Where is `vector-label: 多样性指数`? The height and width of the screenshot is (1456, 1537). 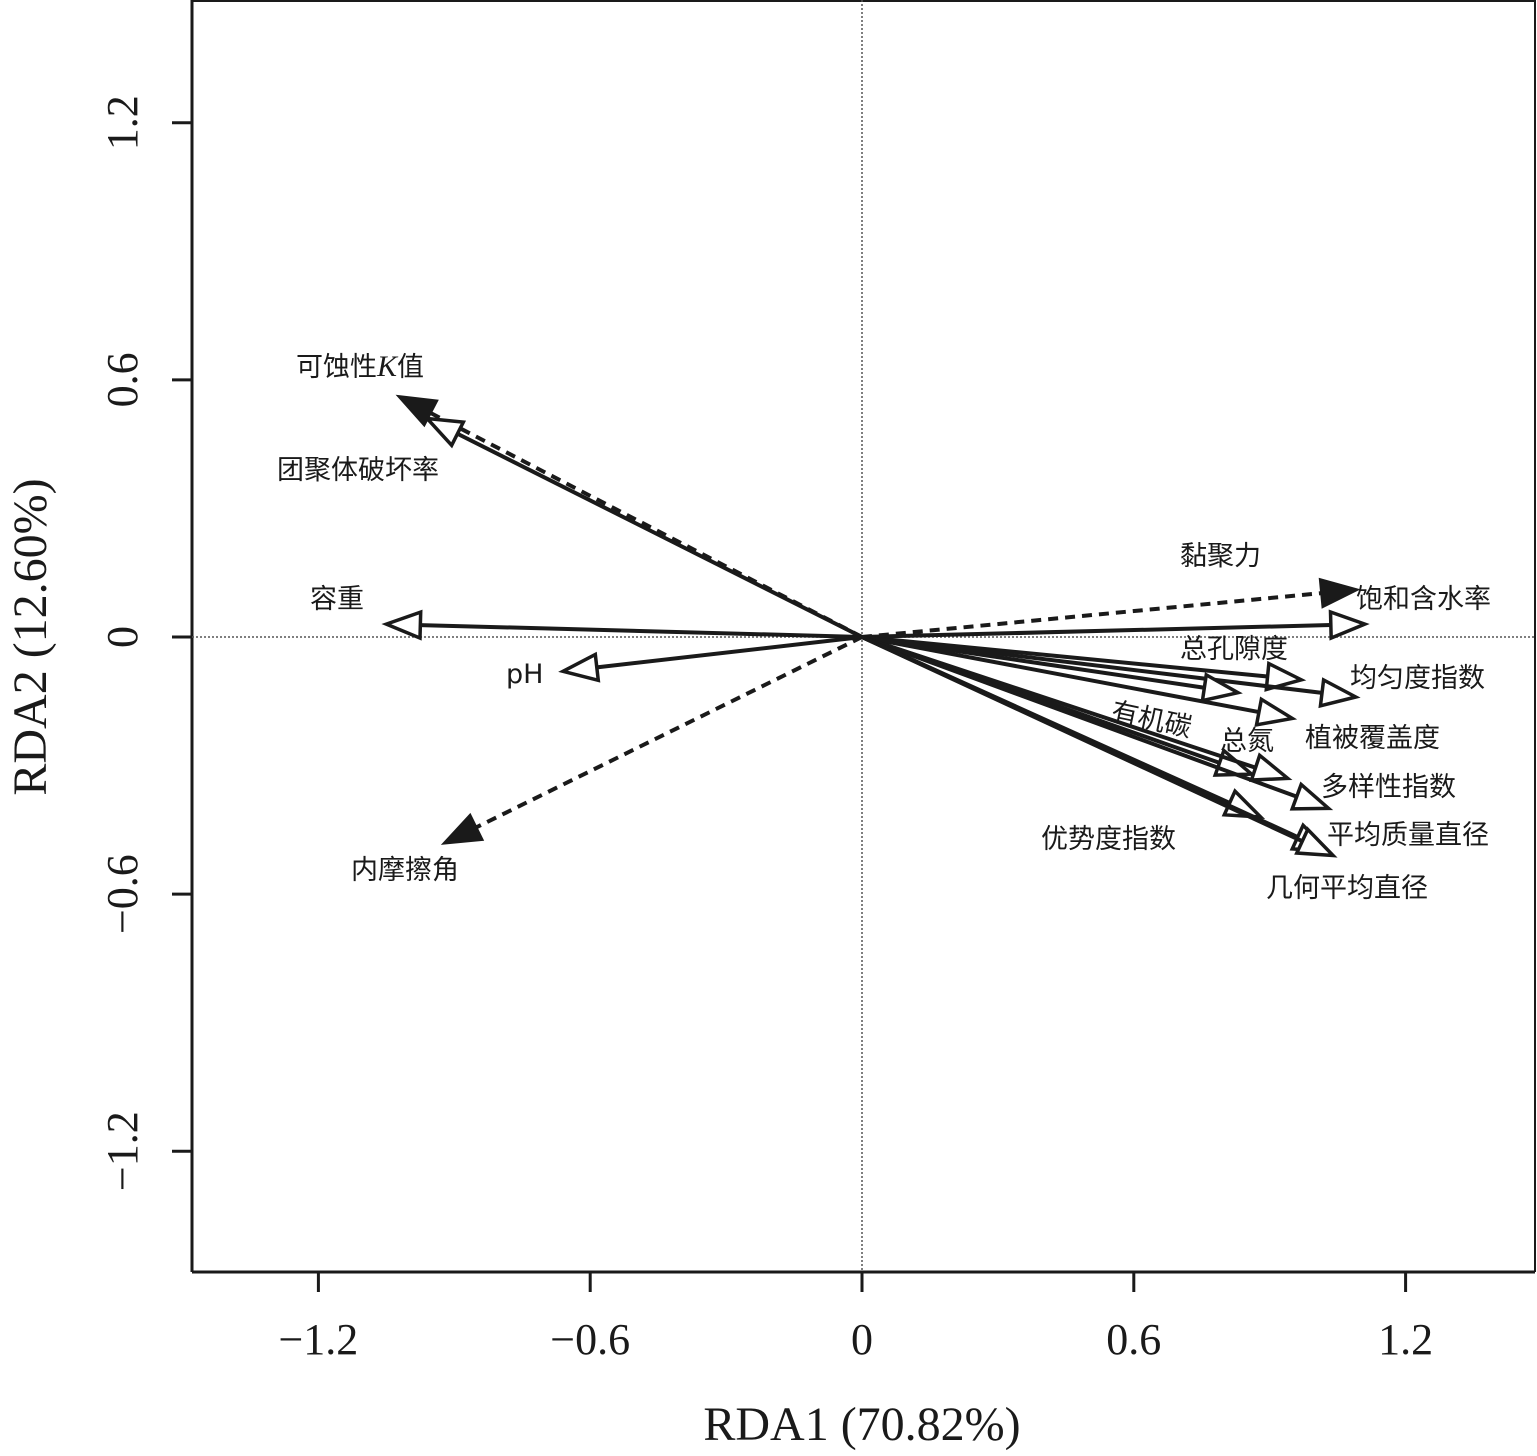
vector-label: 多样性指数 is located at coordinates (1388, 787).